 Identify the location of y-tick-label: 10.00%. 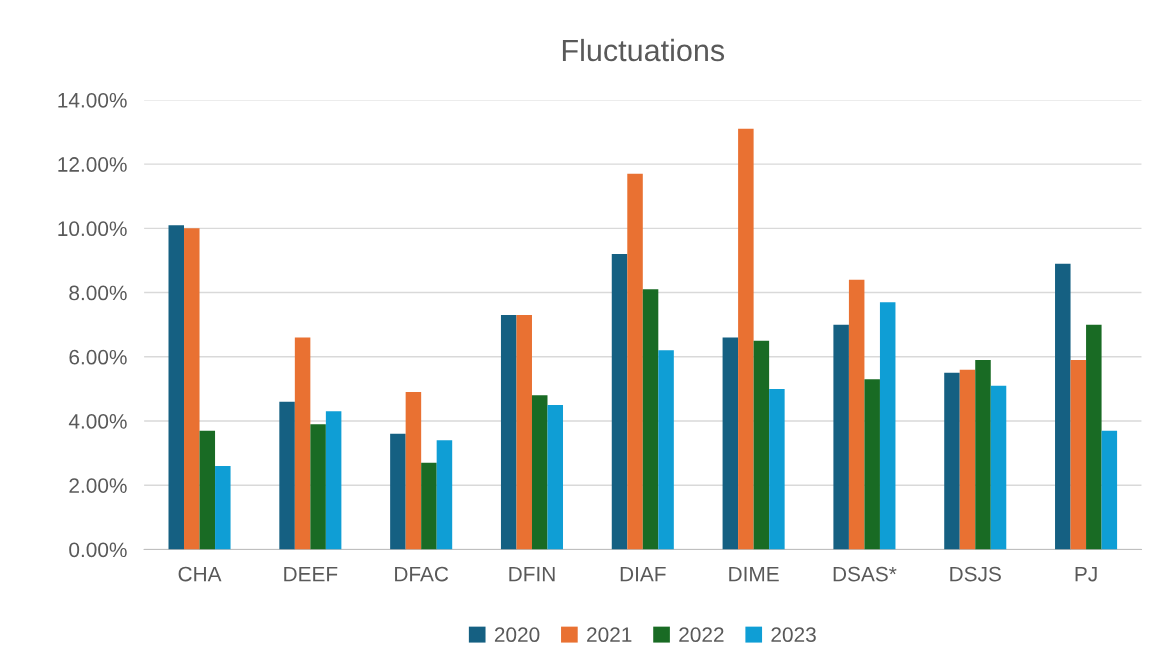
(92, 229).